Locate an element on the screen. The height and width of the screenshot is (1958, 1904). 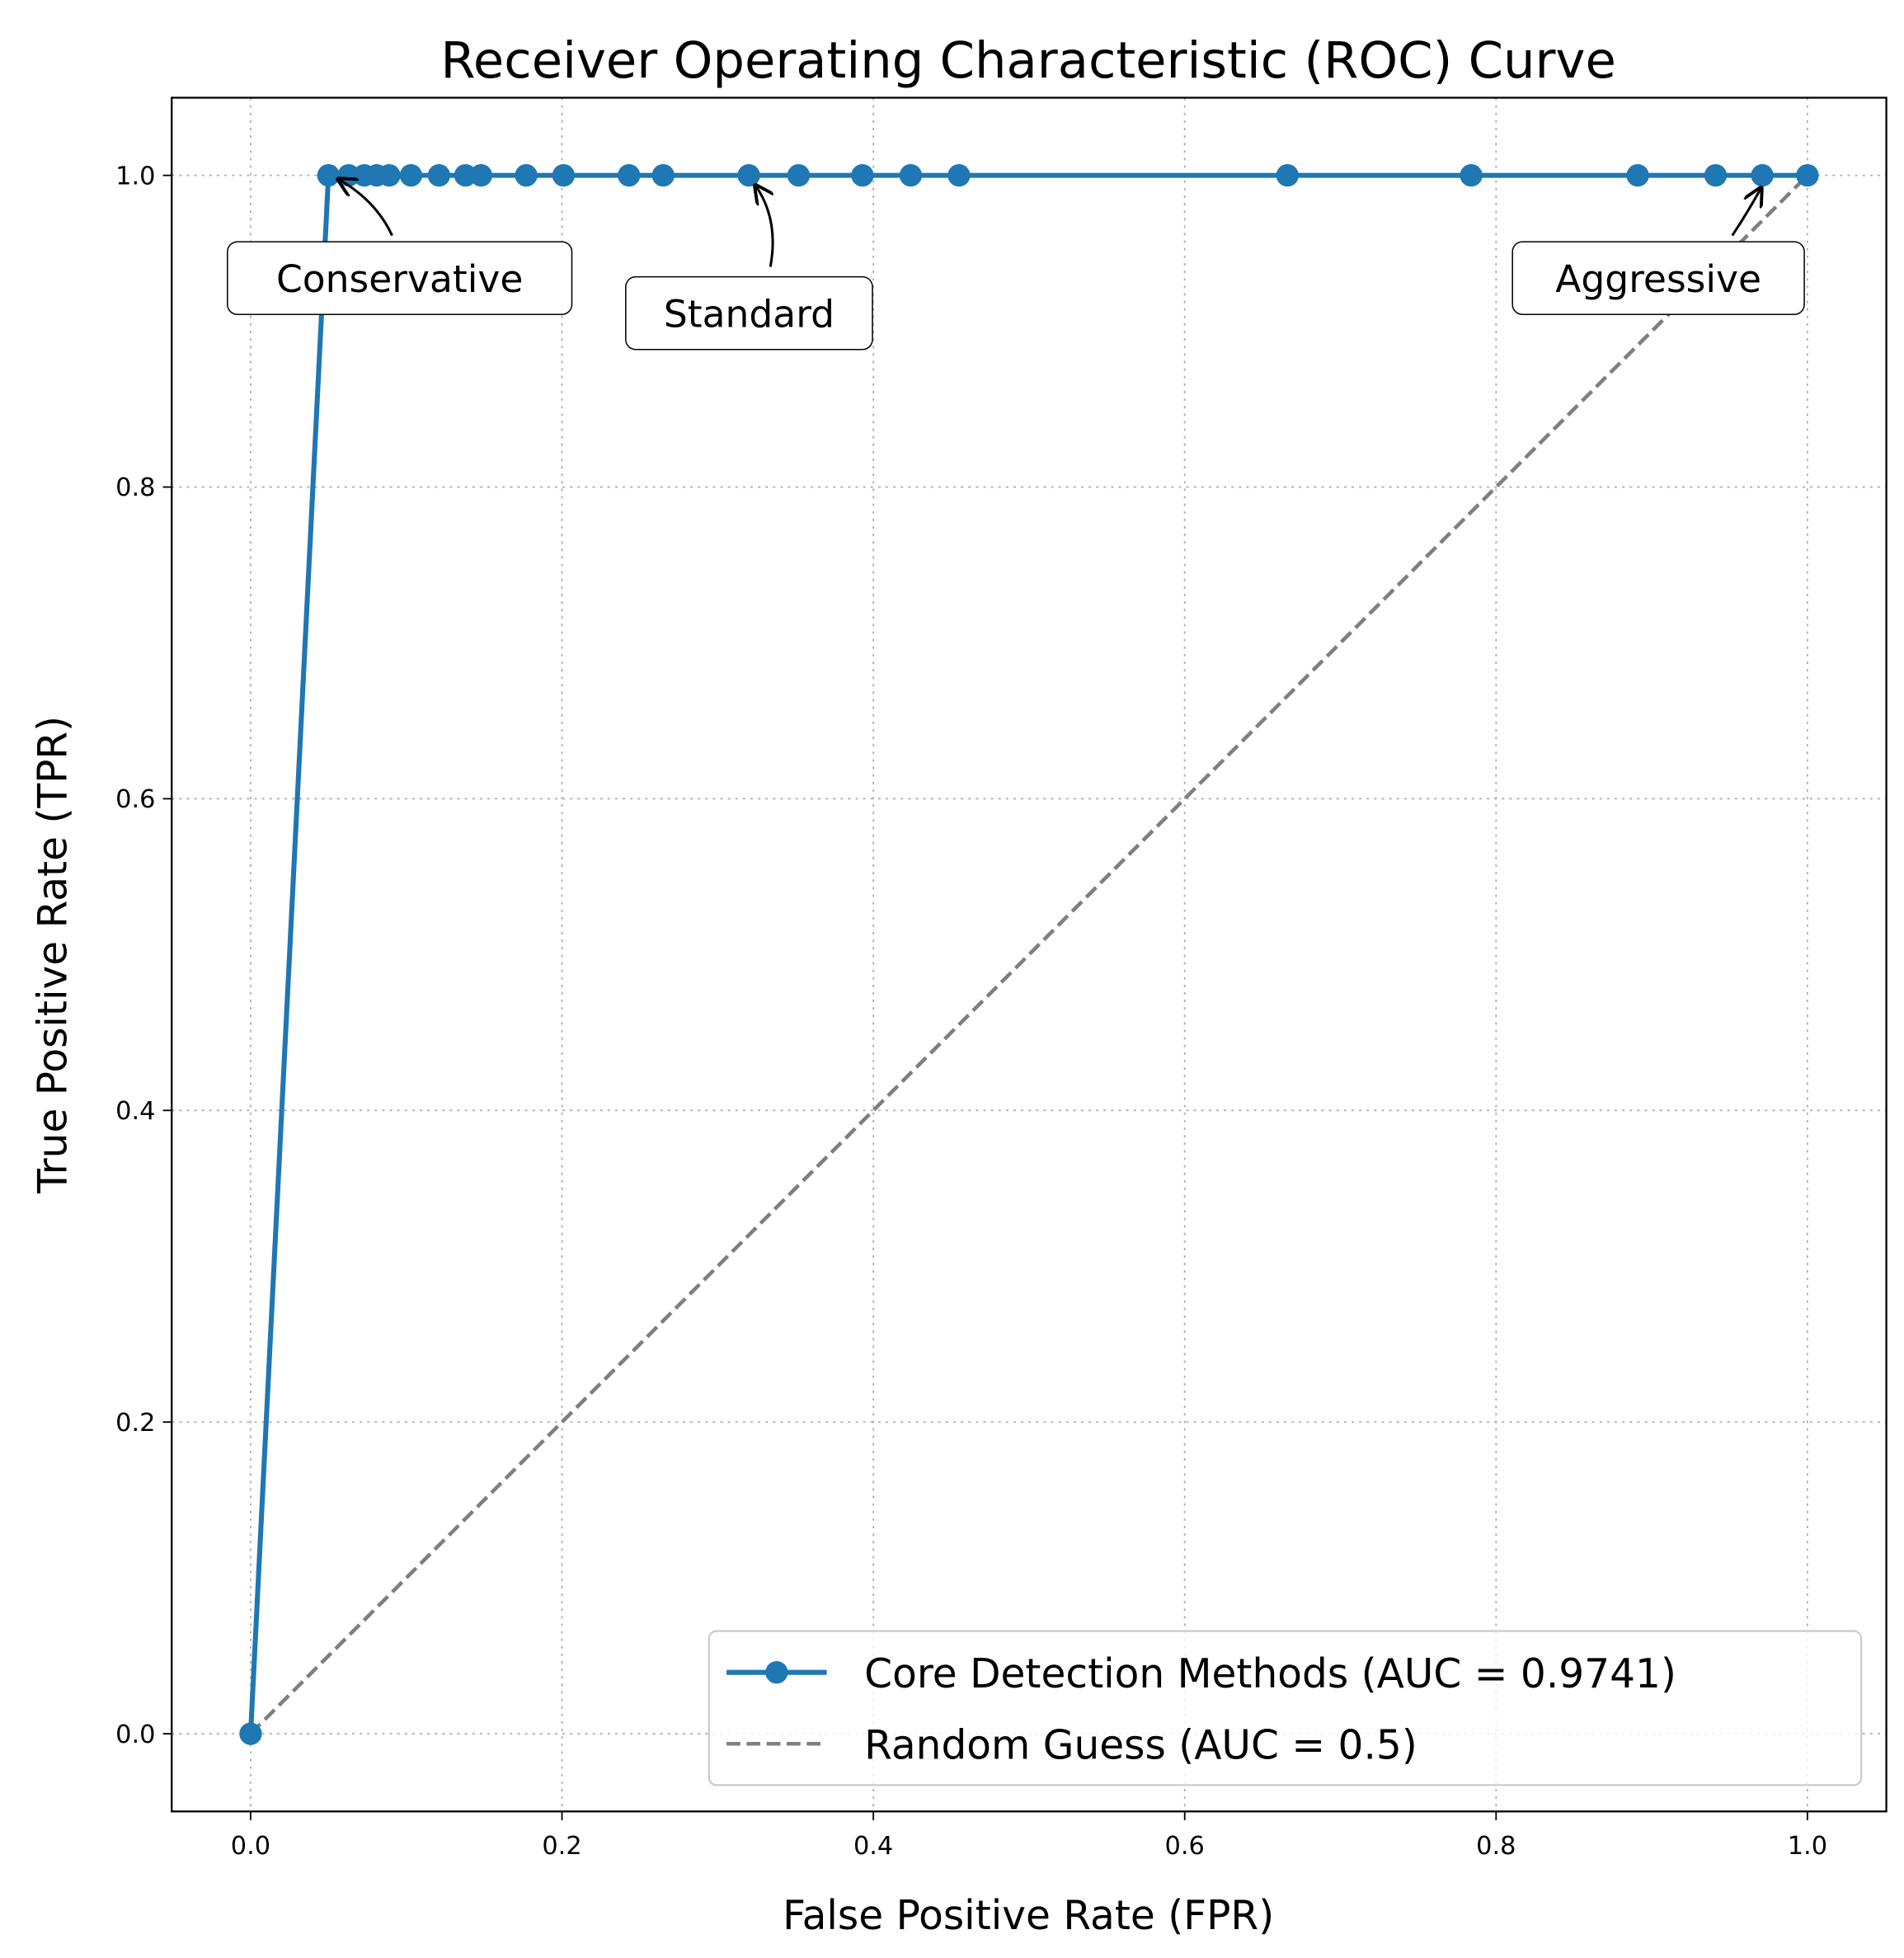
x-tick-label: 0.8 is located at coordinates (1496, 1847).